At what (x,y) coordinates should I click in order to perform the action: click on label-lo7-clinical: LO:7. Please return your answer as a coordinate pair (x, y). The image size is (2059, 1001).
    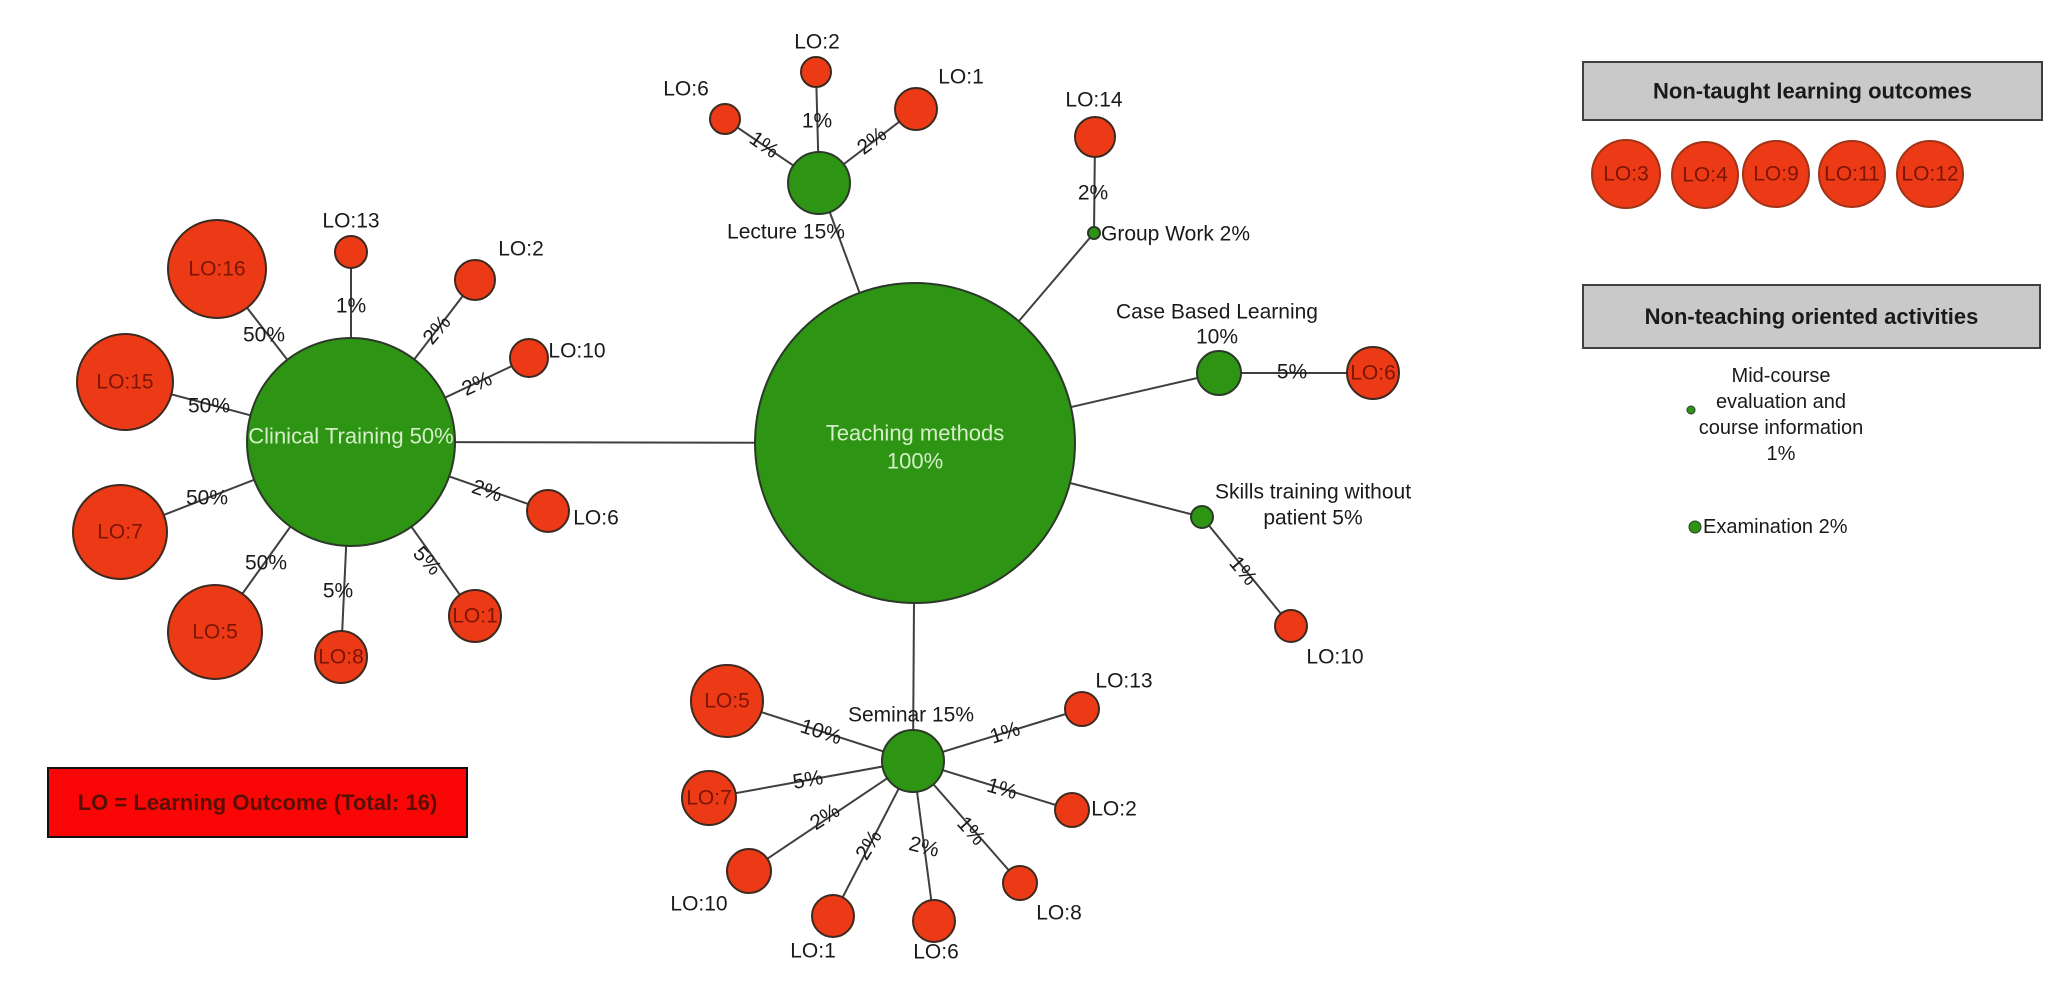
    Looking at the image, I should click on (120, 532).